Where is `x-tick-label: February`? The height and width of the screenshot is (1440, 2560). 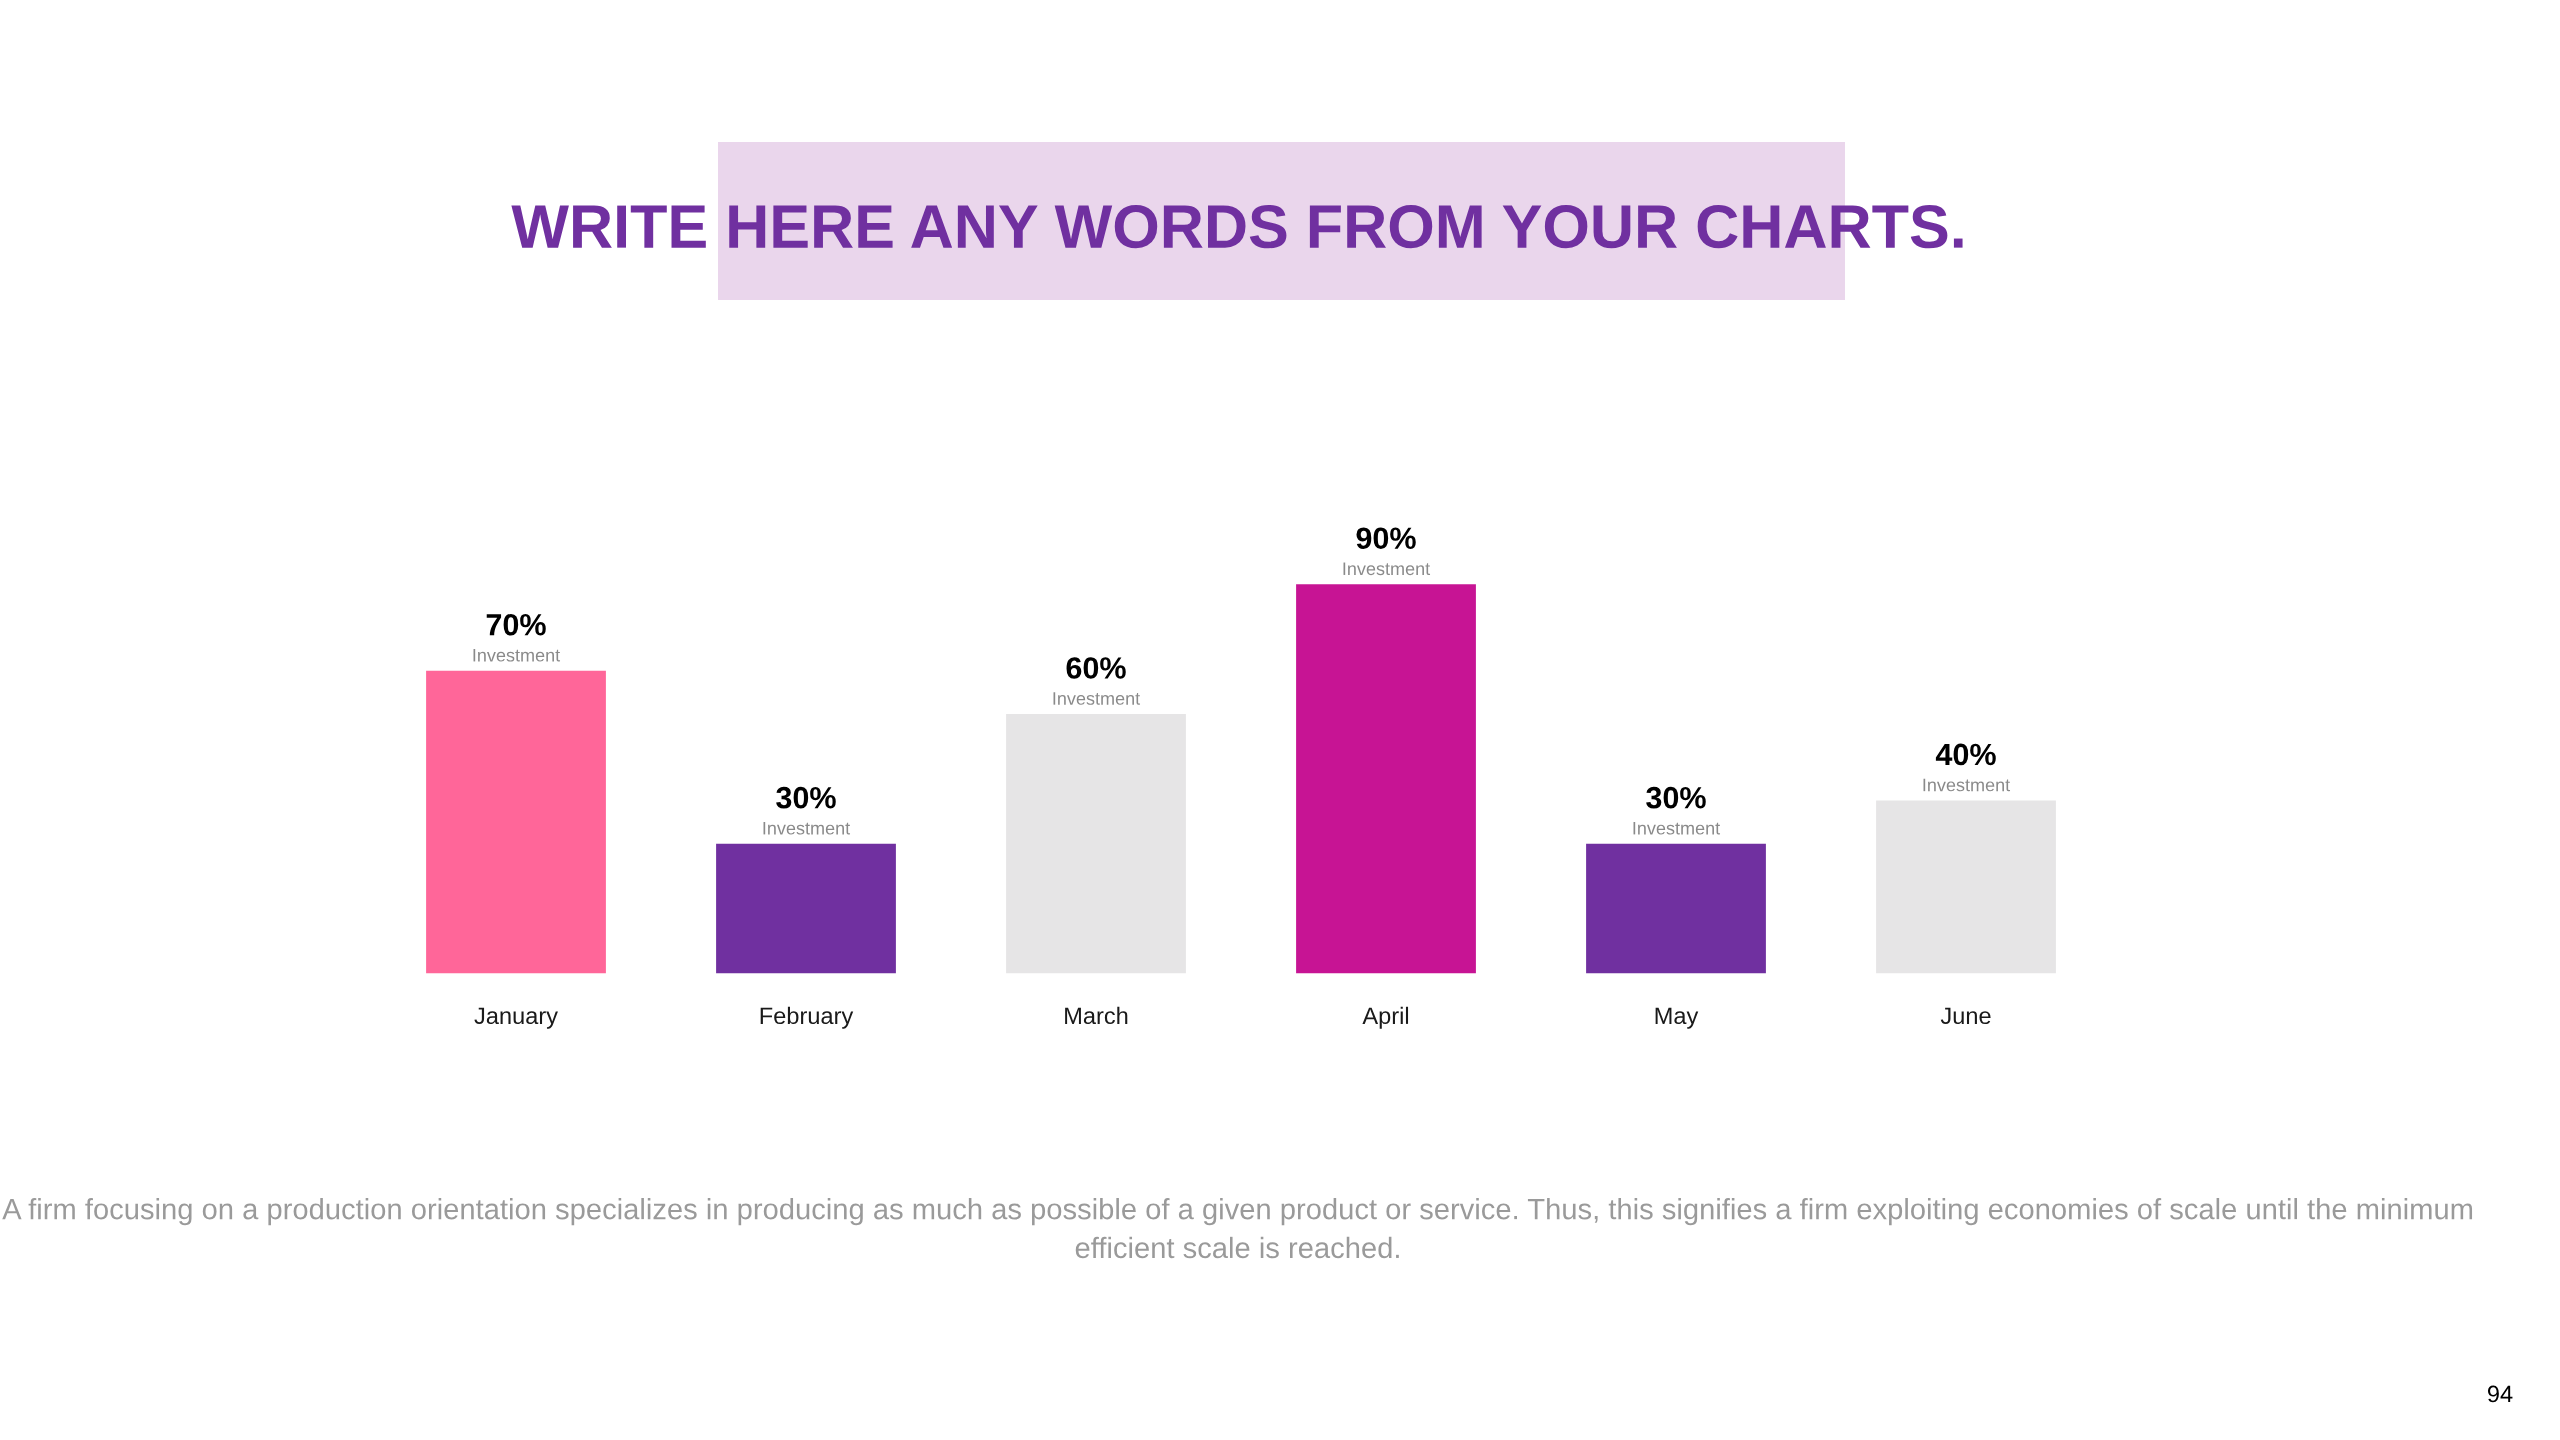
x-tick-label: February is located at coordinates (807, 1017).